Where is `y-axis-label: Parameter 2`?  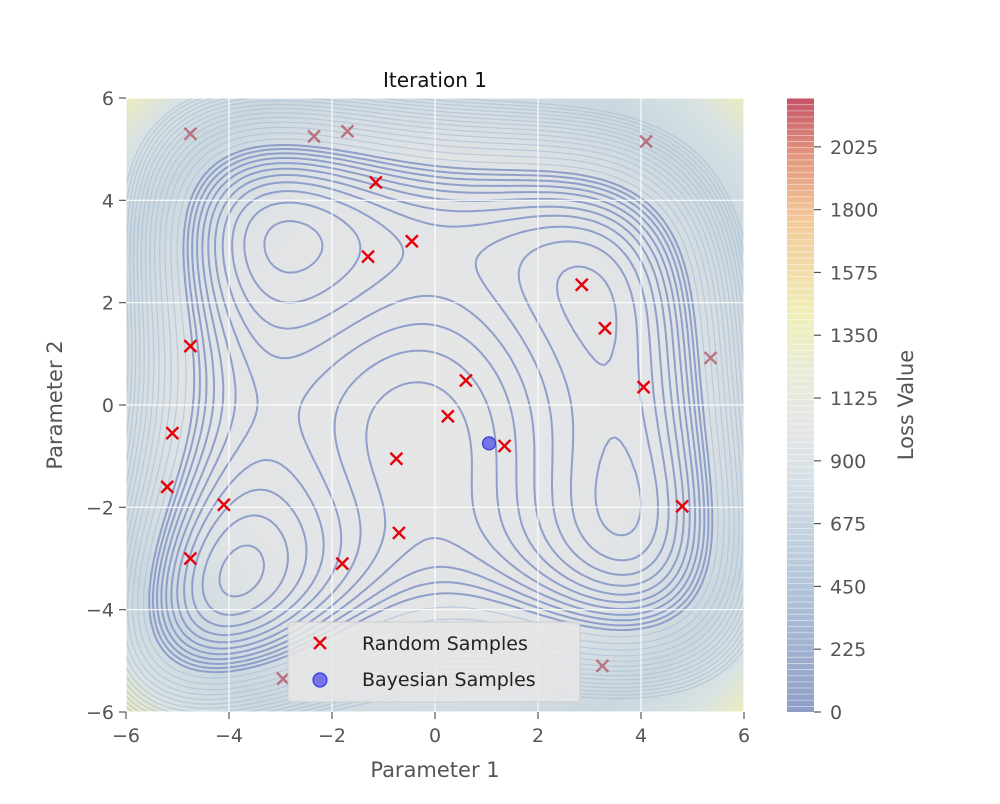 y-axis-label: Parameter 2 is located at coordinates (55, 404).